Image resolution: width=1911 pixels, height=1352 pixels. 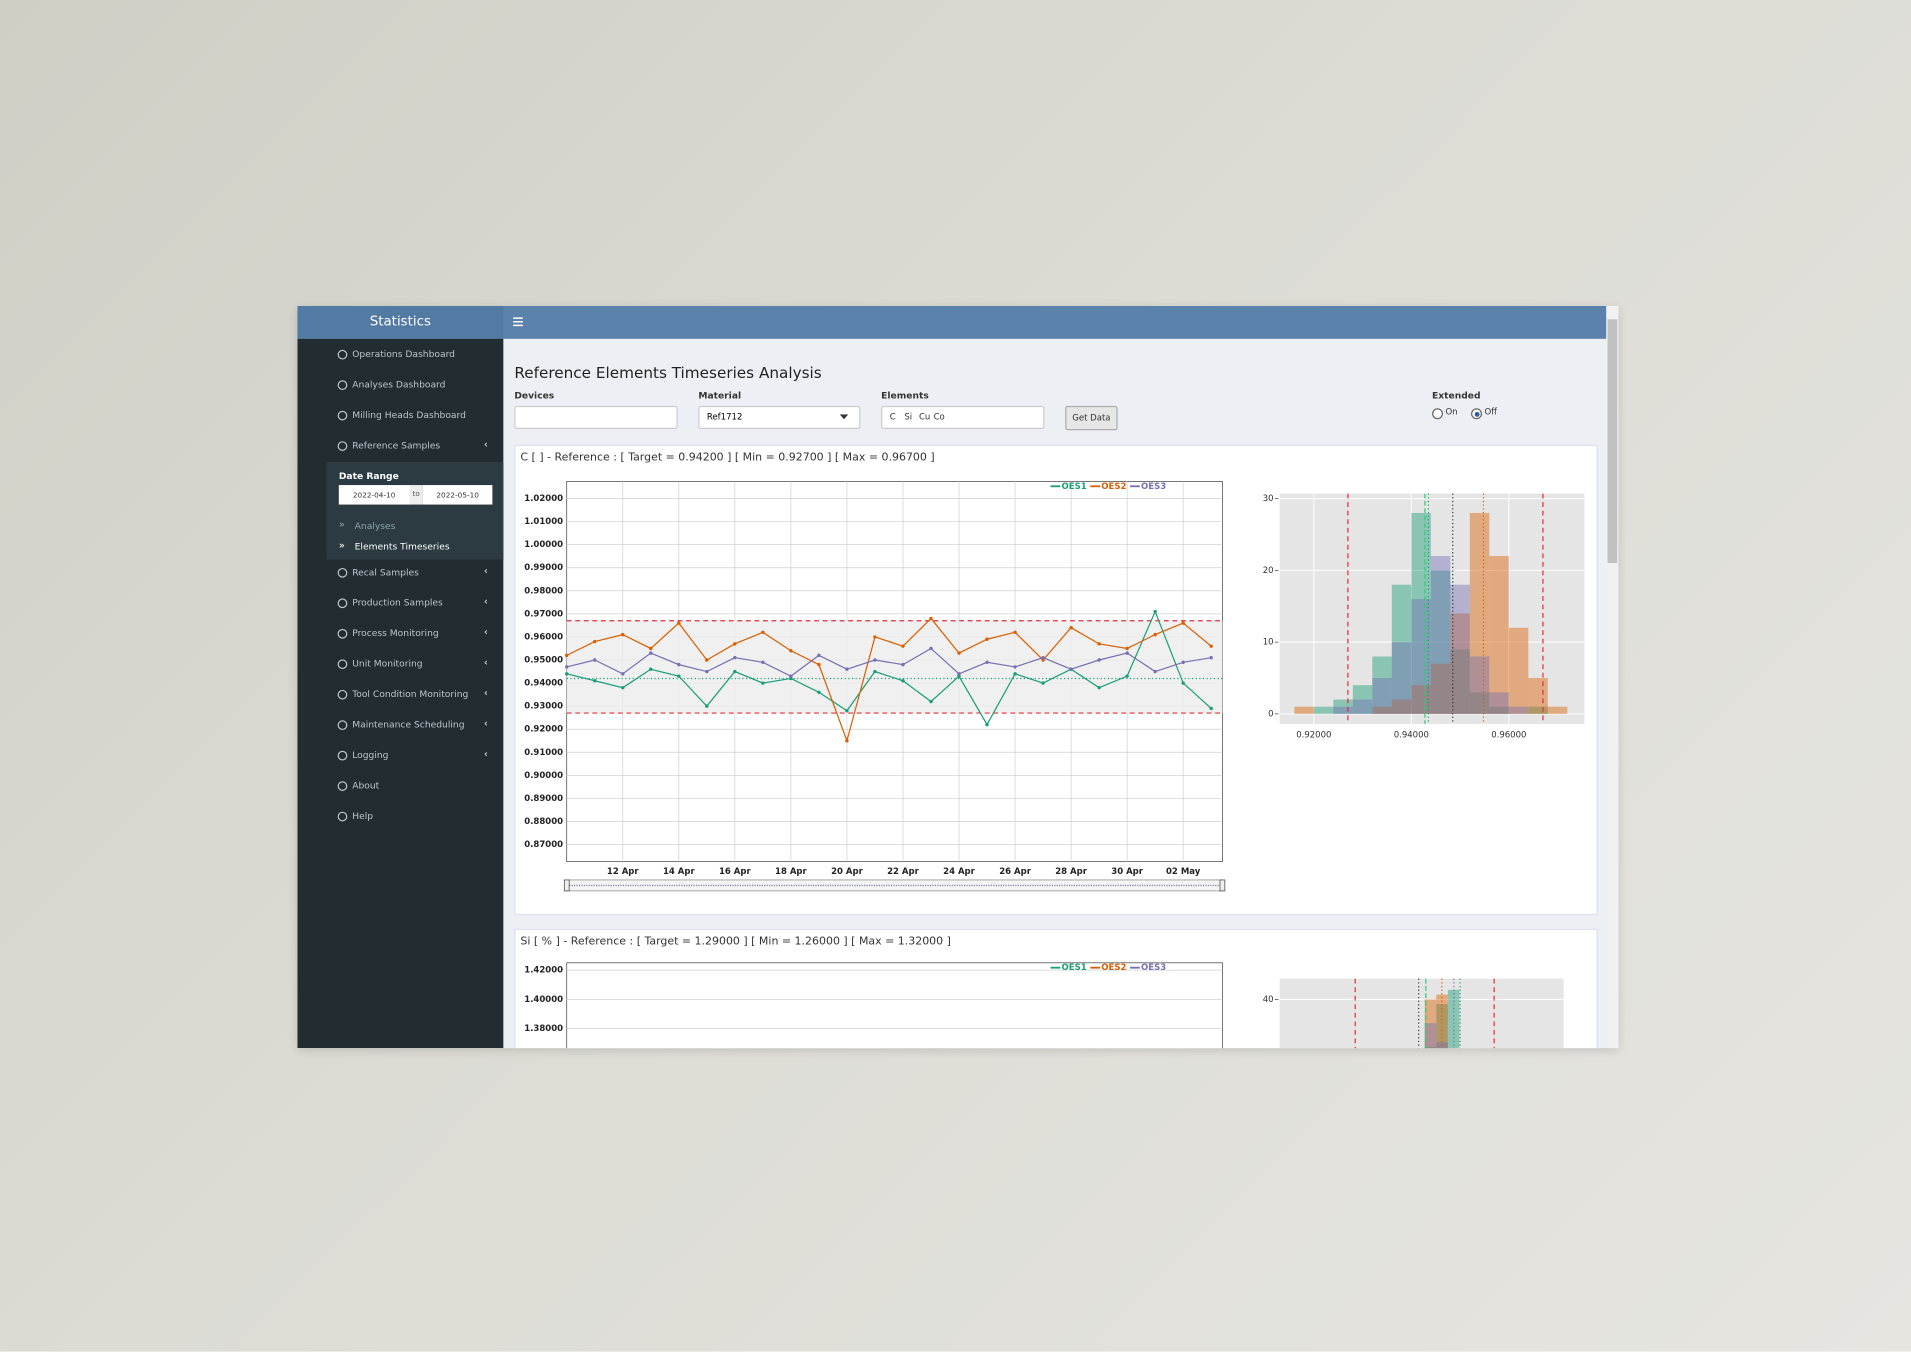 I want to click on element-tag: C, so click(x=892, y=416).